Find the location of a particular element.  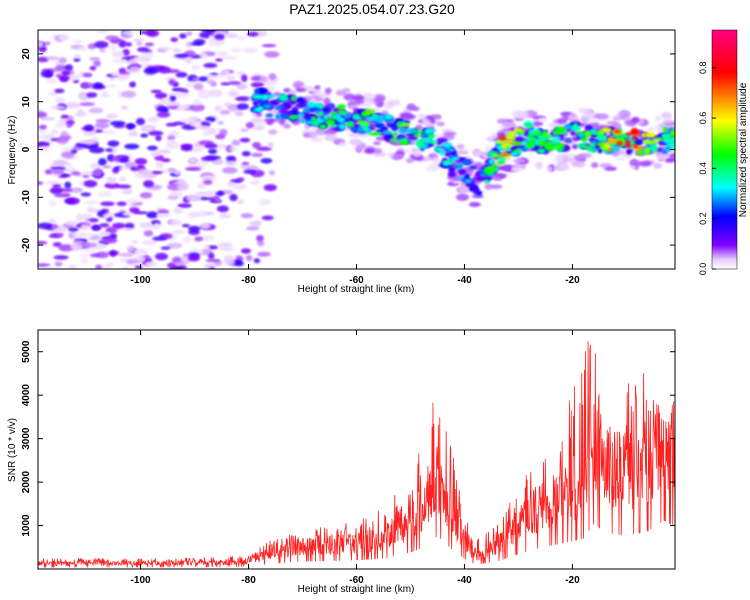

y-tick-label: -20 is located at coordinates (26, 244).